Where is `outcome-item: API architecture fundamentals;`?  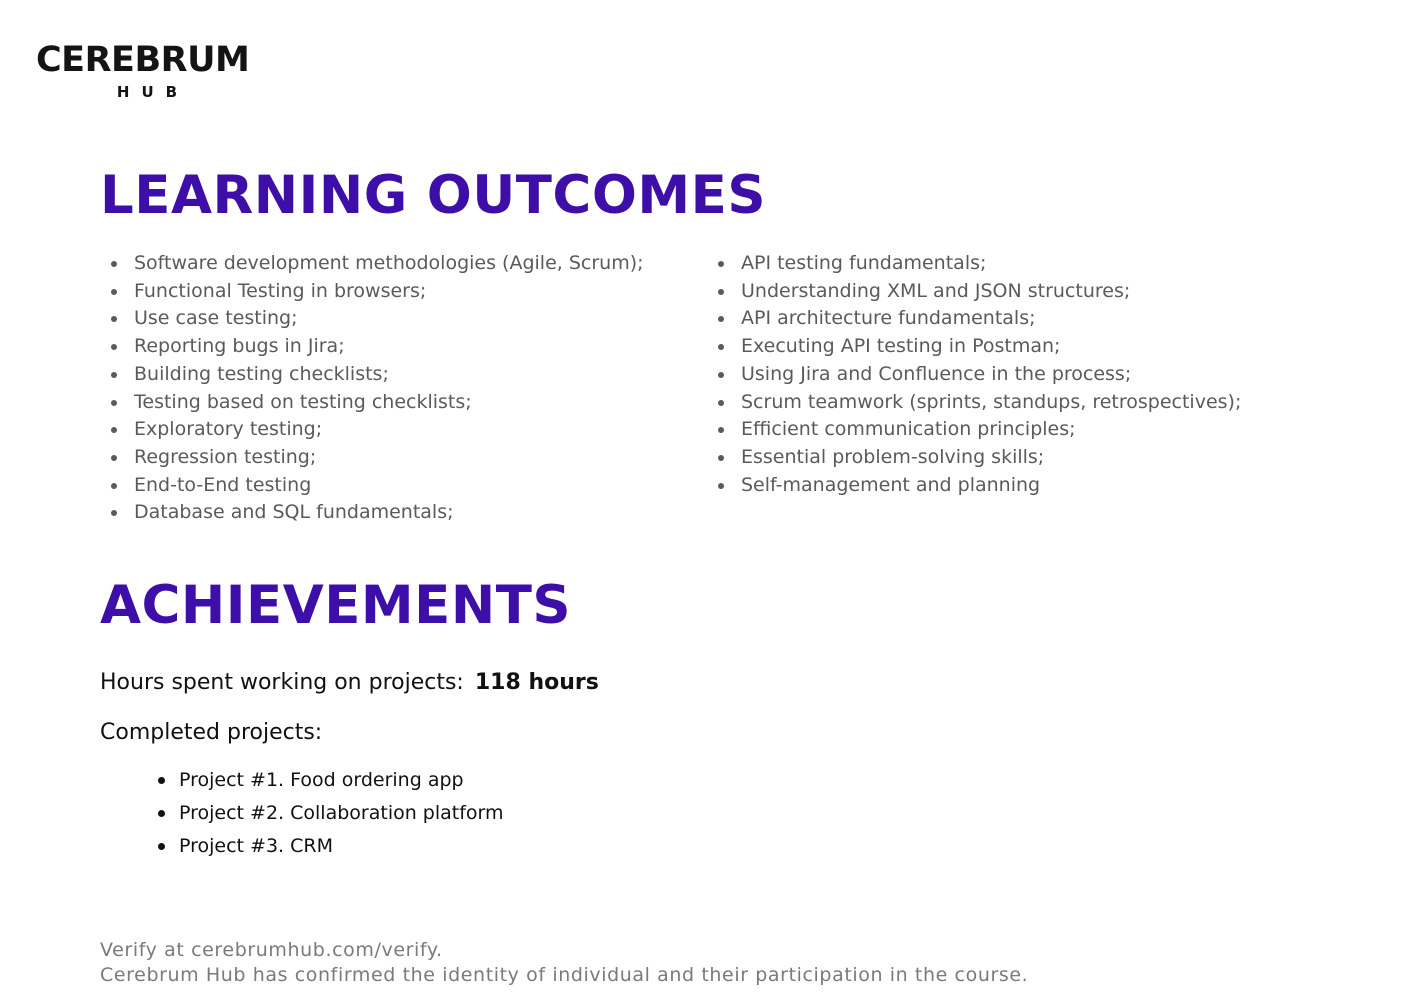
outcome-item: API architecture fundamentals; is located at coordinates (974, 319).